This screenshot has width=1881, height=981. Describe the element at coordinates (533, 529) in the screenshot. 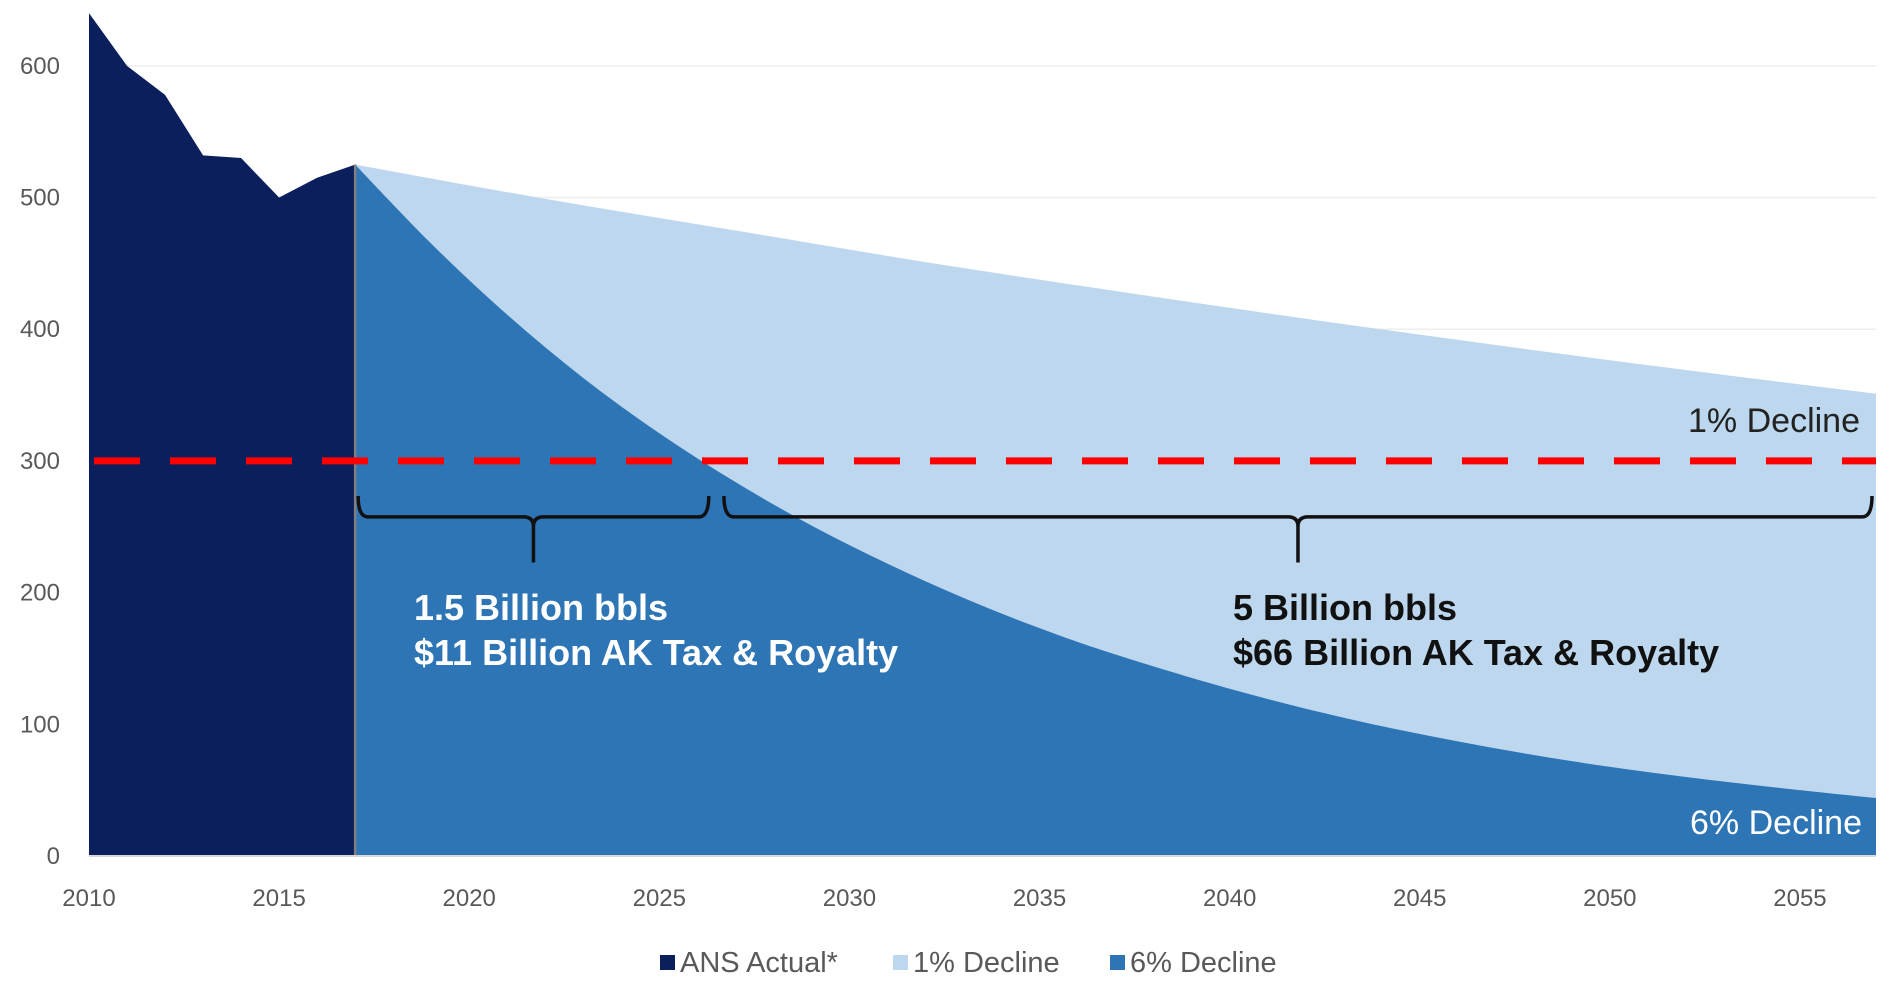

I see `bracket-short` at that location.